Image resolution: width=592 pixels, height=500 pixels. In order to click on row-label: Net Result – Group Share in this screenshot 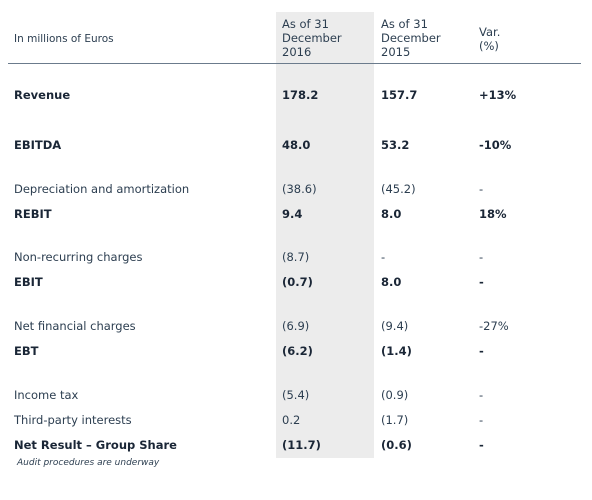, I will do `click(95, 445)`.